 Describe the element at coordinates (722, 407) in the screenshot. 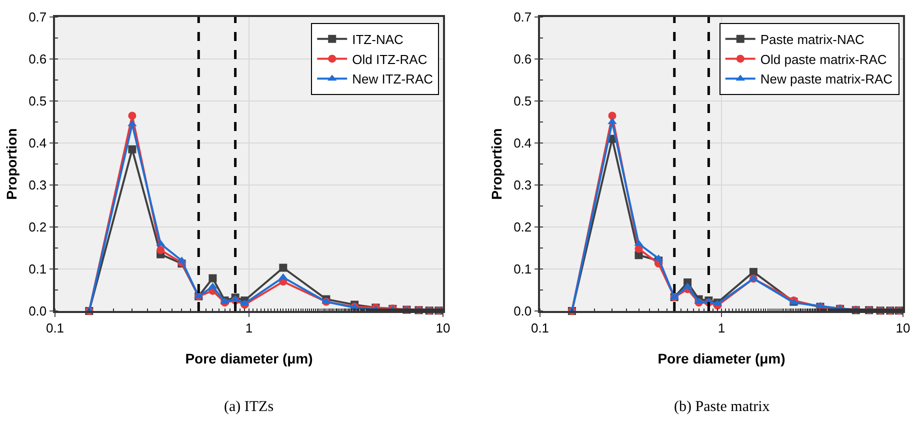

I see `text: (b) Paste matrix` at that location.